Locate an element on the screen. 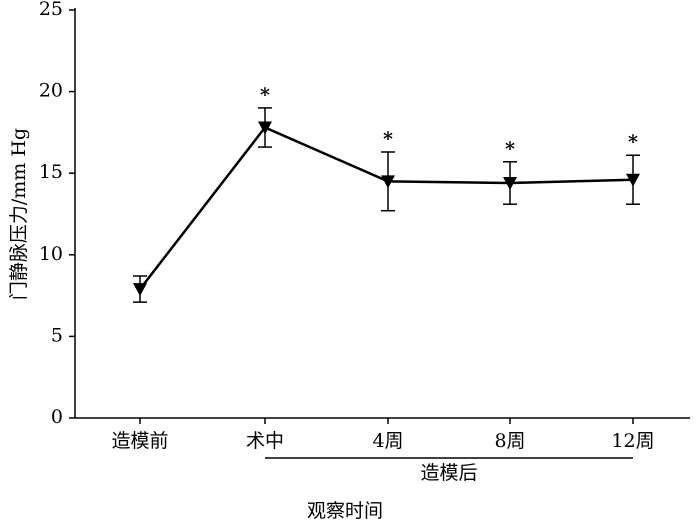 The image size is (700, 526). y-tick-label: 0 is located at coordinates (57, 417).